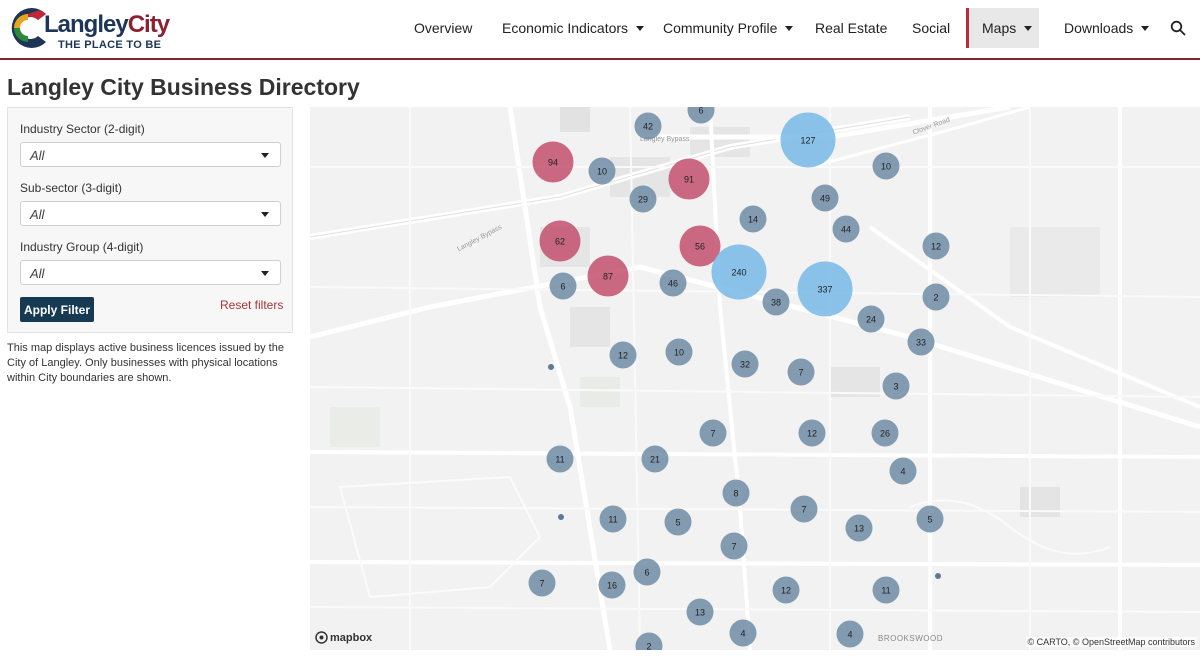 The height and width of the screenshot is (666, 1200). I want to click on reset-filters-link: Reset filters, so click(252, 305).